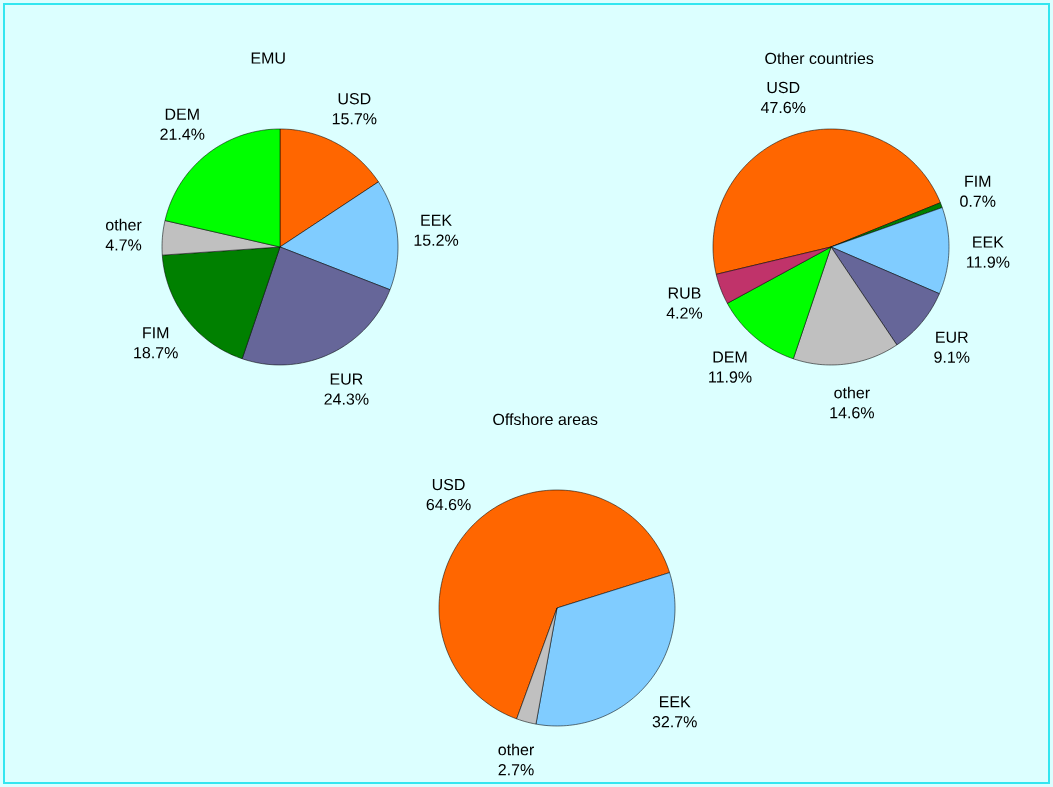 The image size is (1053, 787). I want to click on data-label: 9.1%, so click(952, 357).